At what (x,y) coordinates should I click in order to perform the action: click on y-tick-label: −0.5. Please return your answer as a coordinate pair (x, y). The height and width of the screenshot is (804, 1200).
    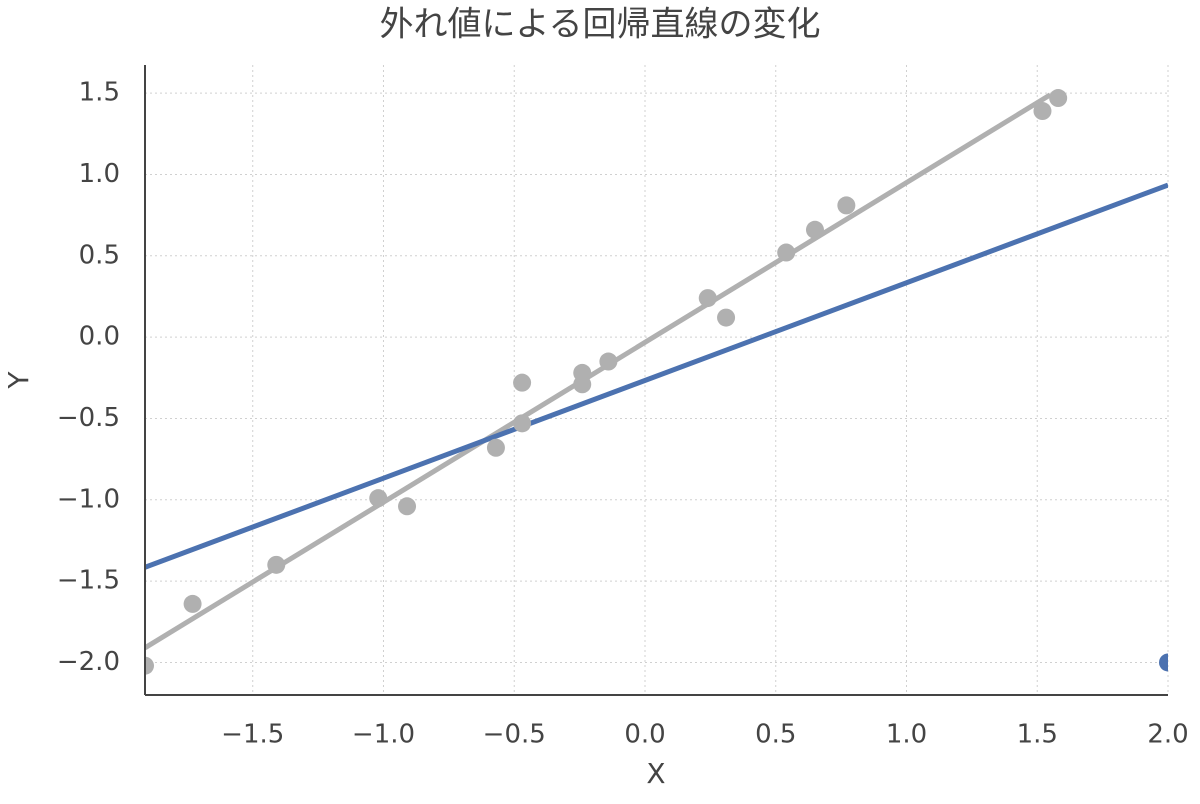
    Looking at the image, I should click on (88, 418).